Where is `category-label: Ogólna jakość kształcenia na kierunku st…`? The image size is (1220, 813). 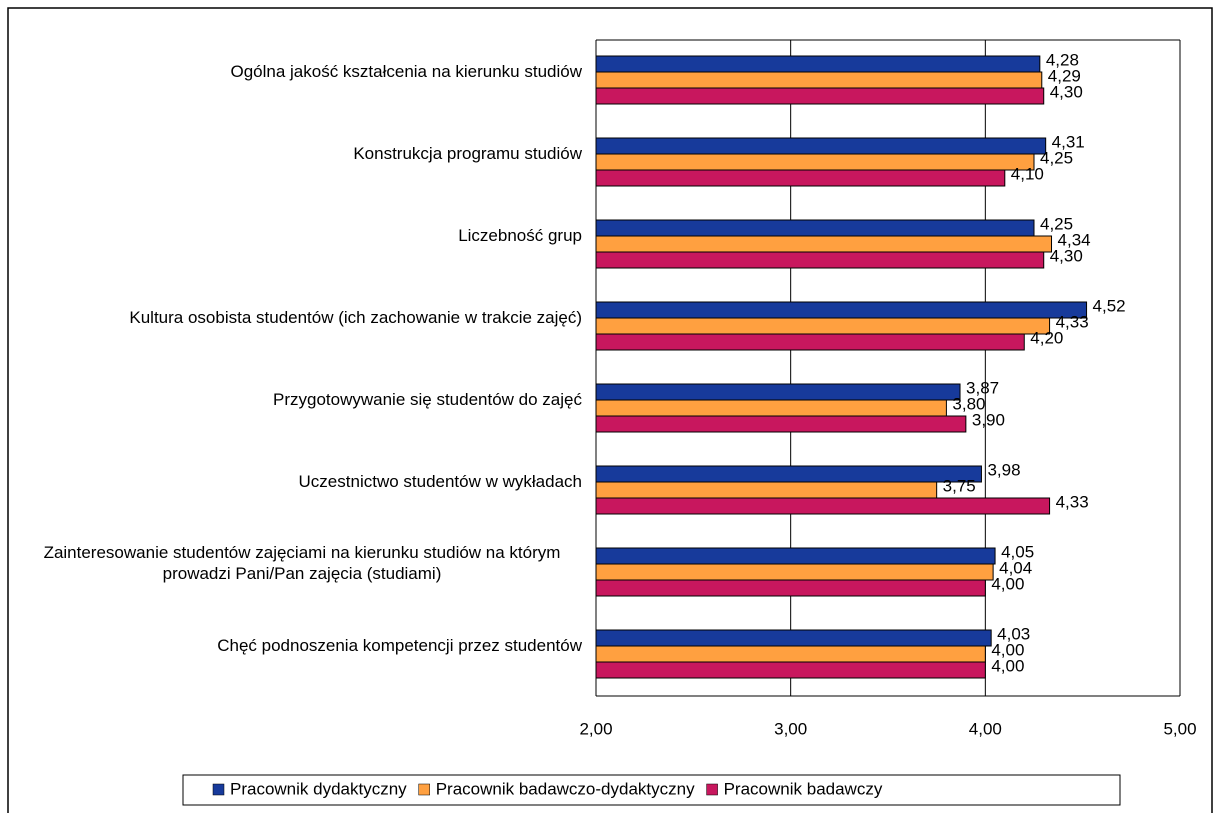
category-label: Ogólna jakość kształcenia na kierunku st… is located at coordinates (296, 71).